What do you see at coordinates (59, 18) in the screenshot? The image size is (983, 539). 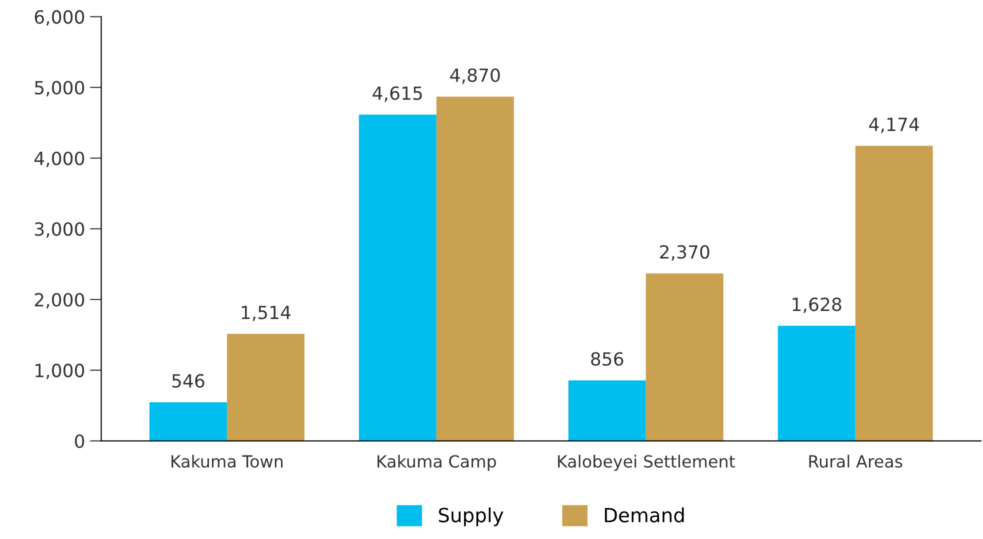 I see `y-tick-label: 6,000` at bounding box center [59, 18].